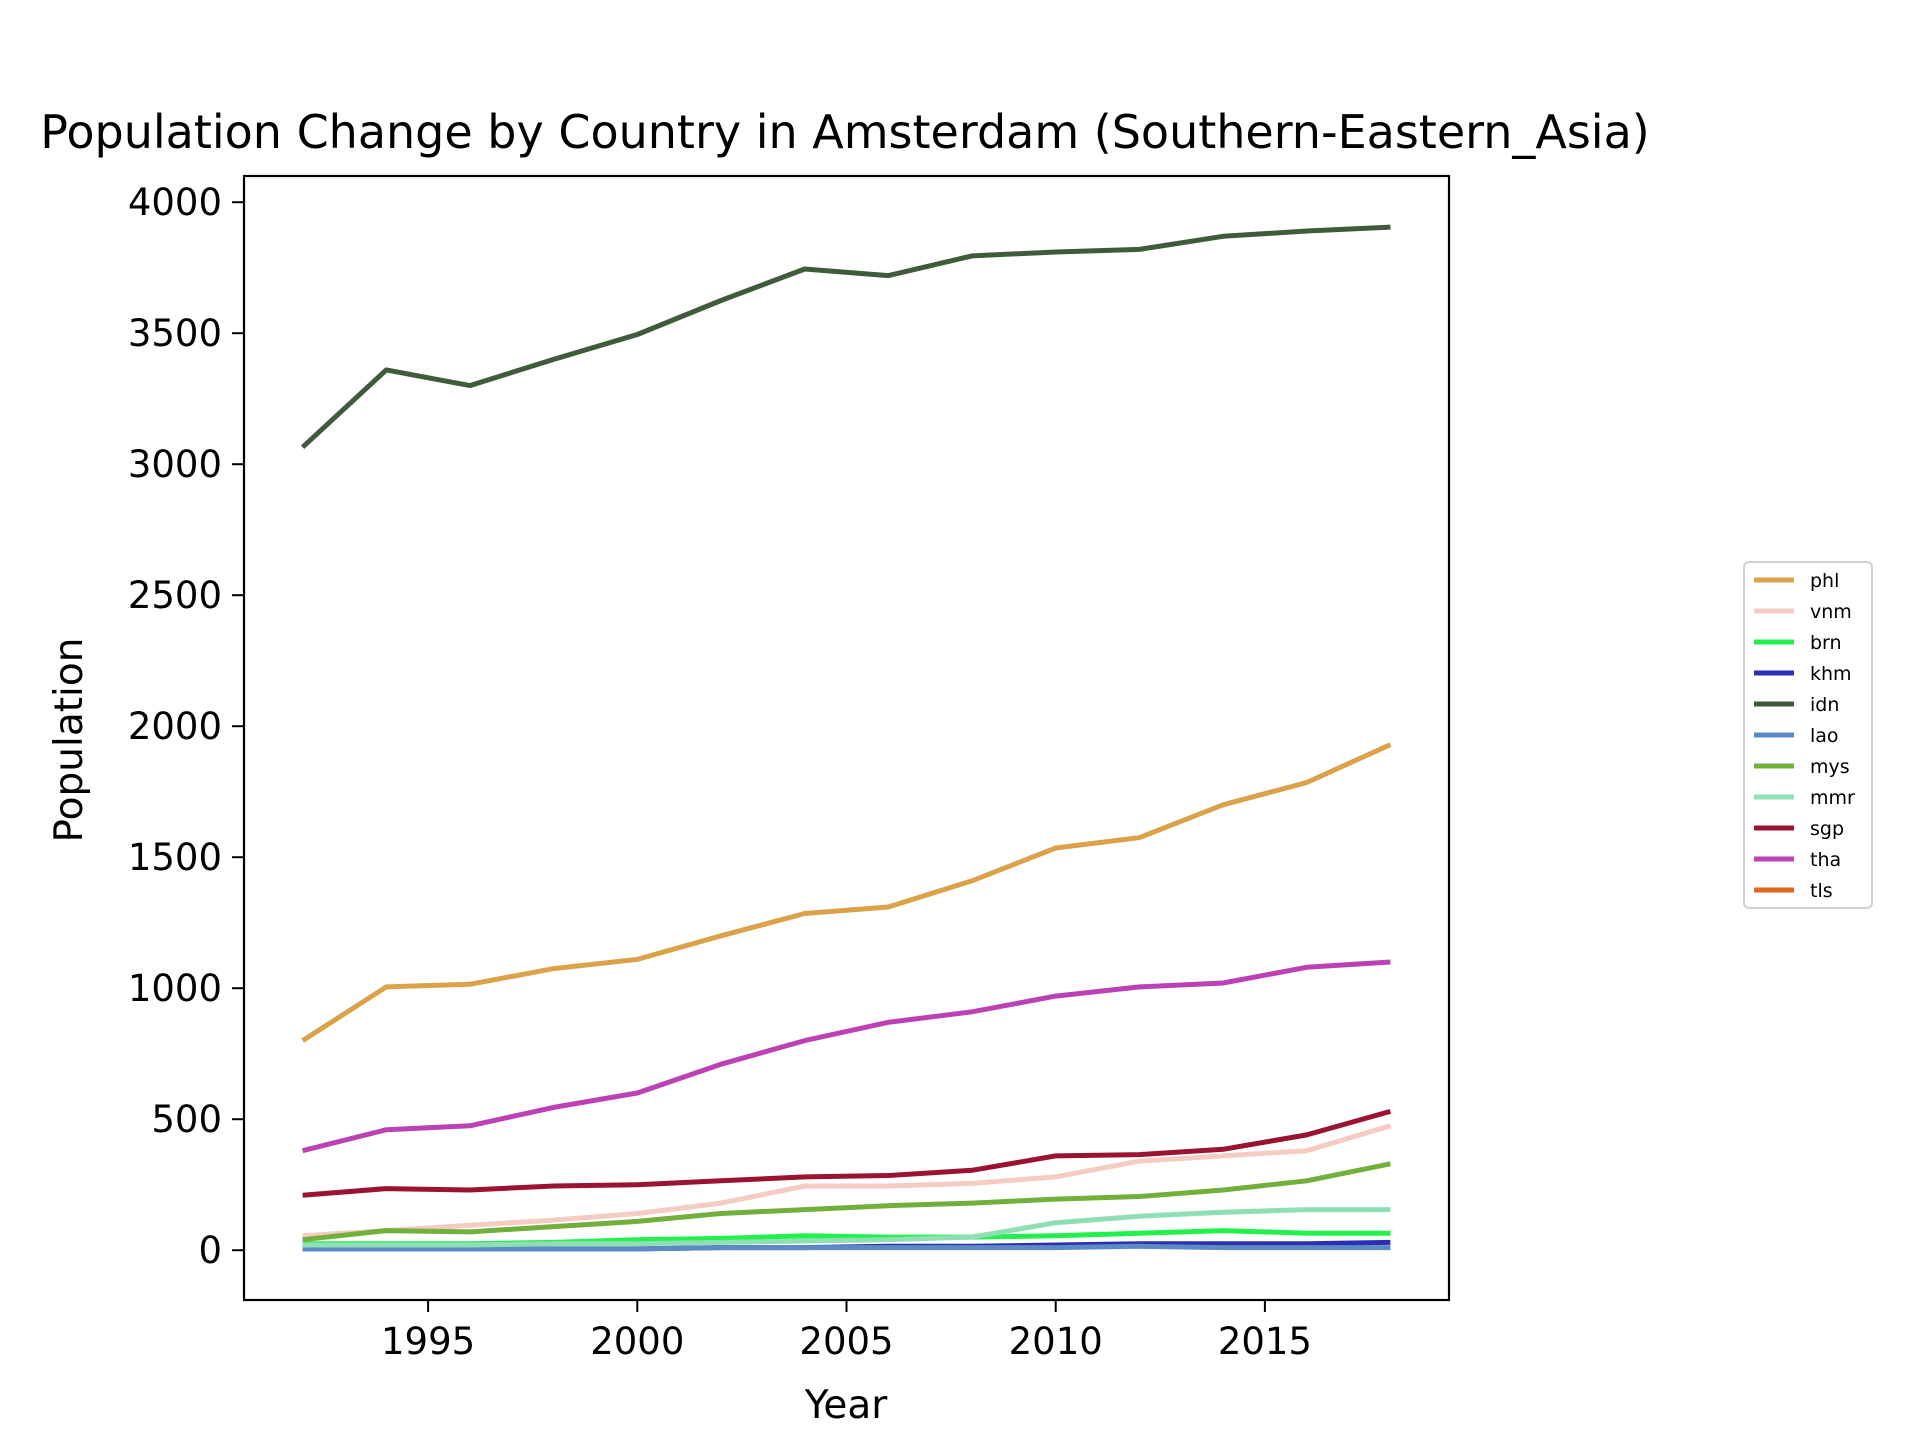 The width and height of the screenshot is (1920, 1440). Describe the element at coordinates (846, 892) in the screenshot. I see `series-line-phl` at that location.